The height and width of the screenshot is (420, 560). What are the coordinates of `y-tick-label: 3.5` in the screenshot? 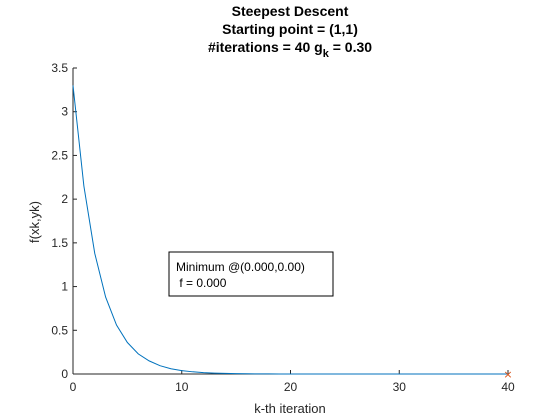 It's located at (59, 68).